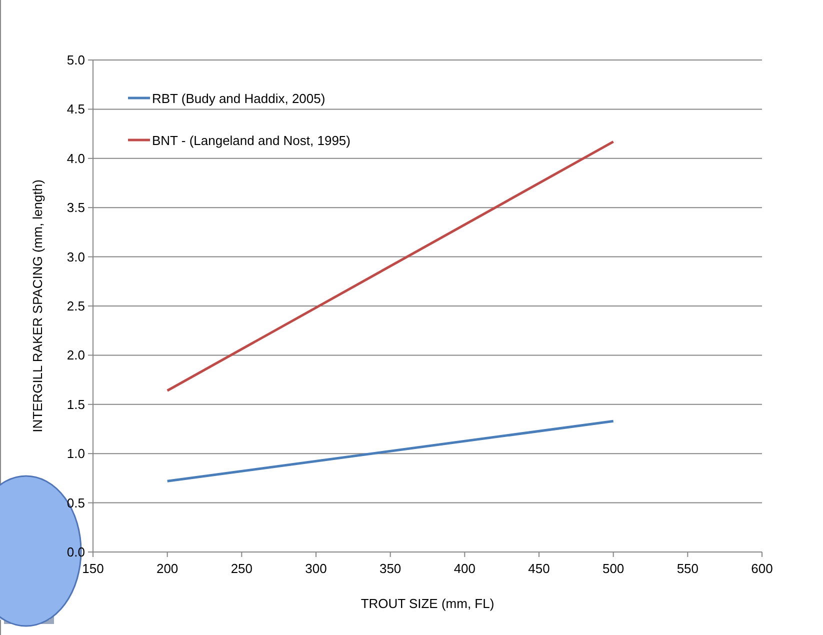  Describe the element at coordinates (75, 158) in the screenshot. I see `y-tick-label: 4.0` at that location.